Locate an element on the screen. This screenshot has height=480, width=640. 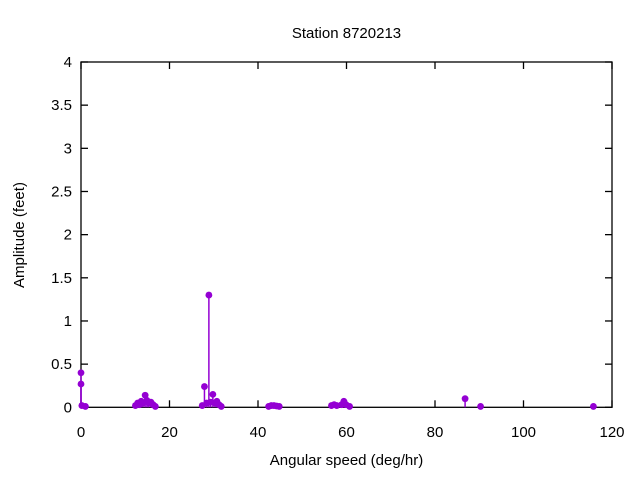
x-tick-label: 40 is located at coordinates (258, 432).